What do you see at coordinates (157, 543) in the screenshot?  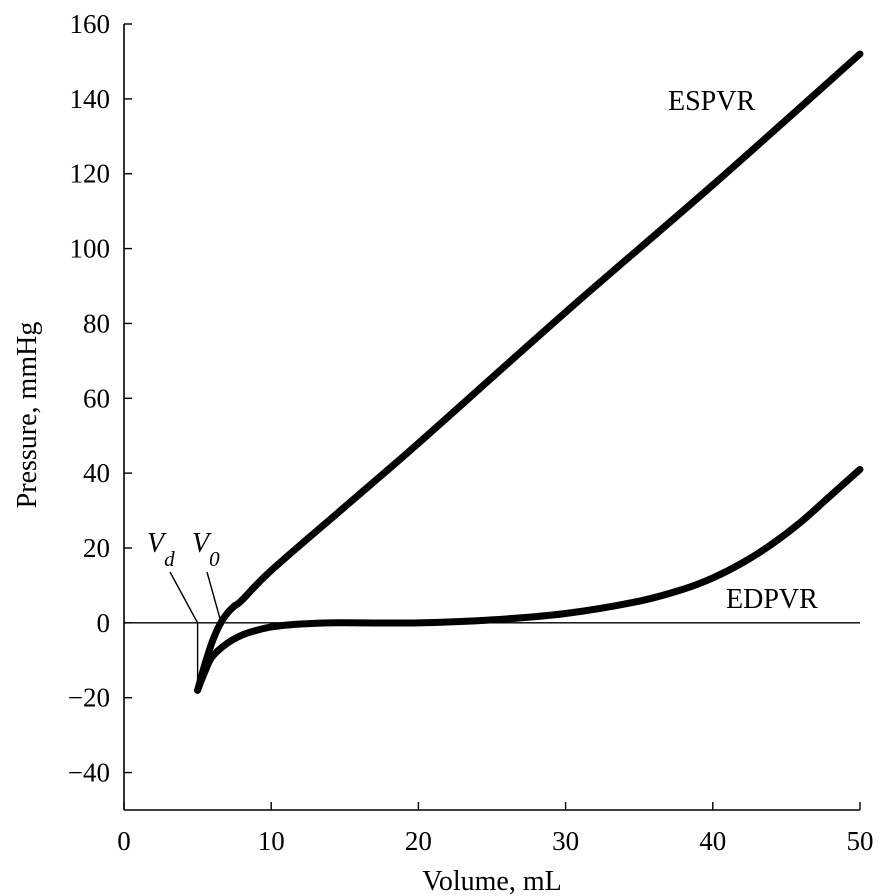 I see `vd-label-main: V` at bounding box center [157, 543].